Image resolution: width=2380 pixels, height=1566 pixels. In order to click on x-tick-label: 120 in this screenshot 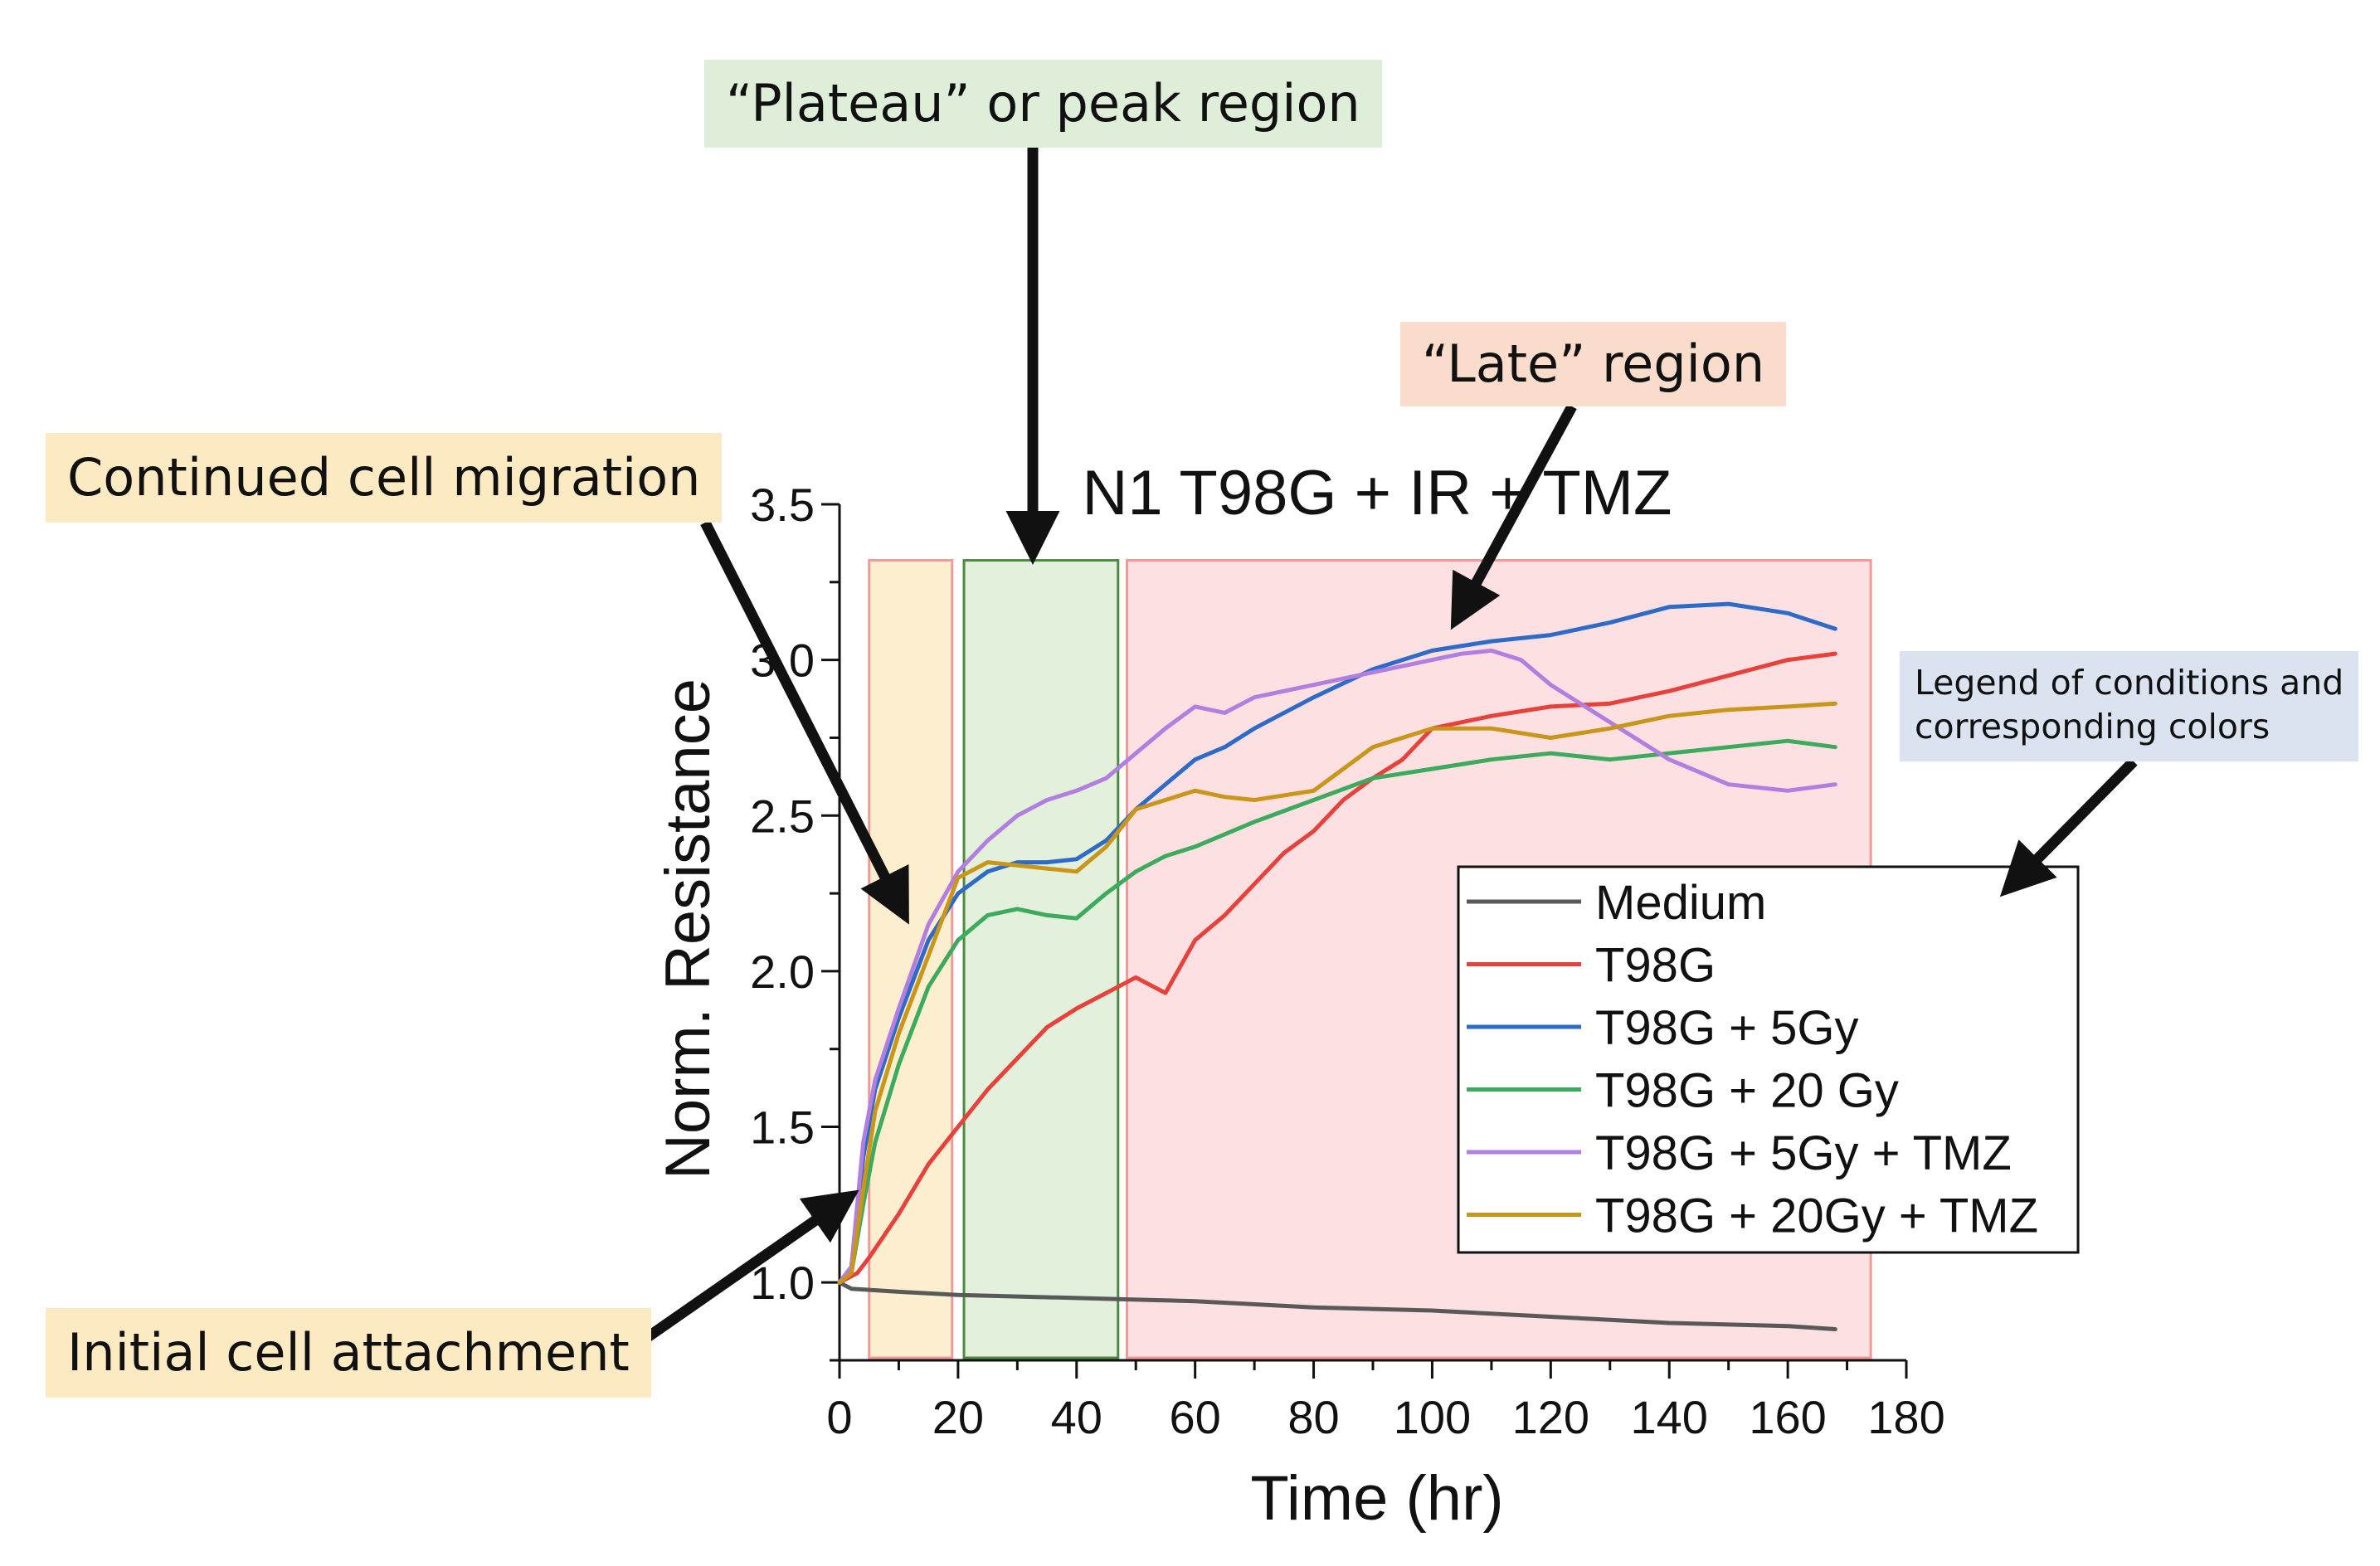, I will do `click(1550, 1417)`.